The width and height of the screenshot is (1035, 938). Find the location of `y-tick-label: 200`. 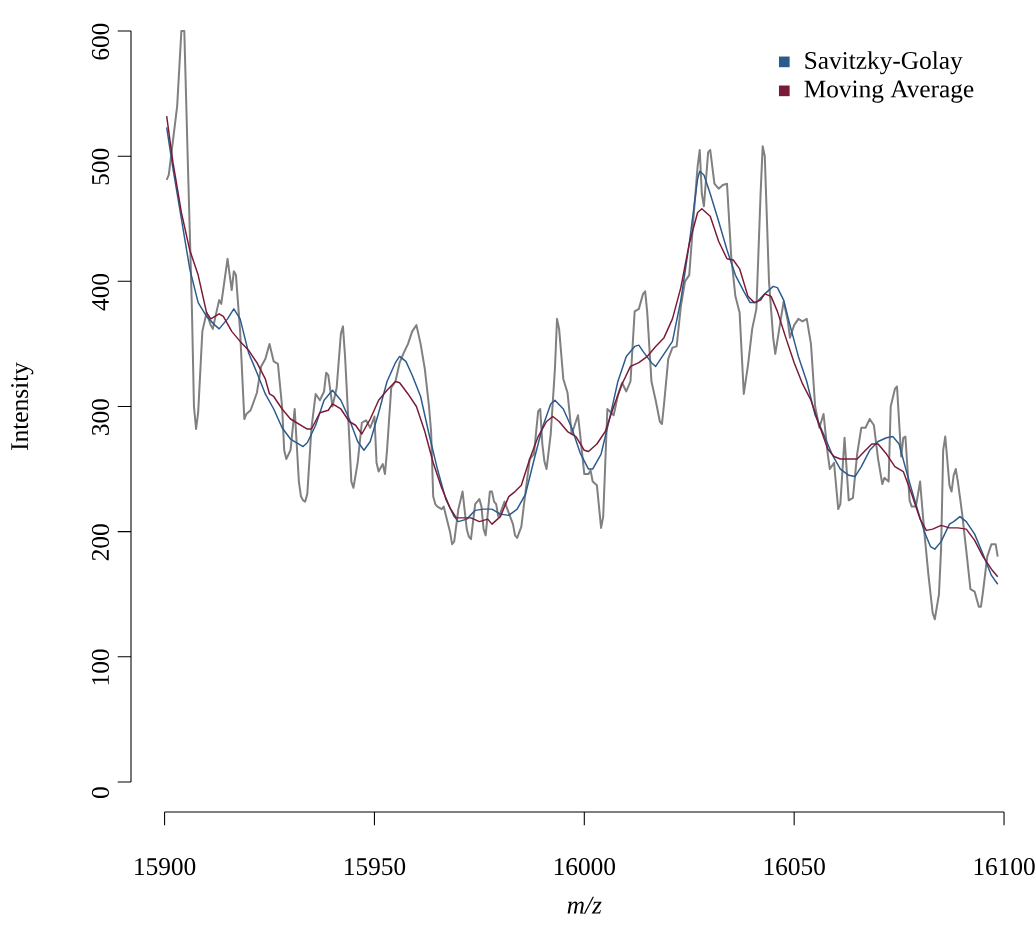

y-tick-label: 200 is located at coordinates (100, 542).